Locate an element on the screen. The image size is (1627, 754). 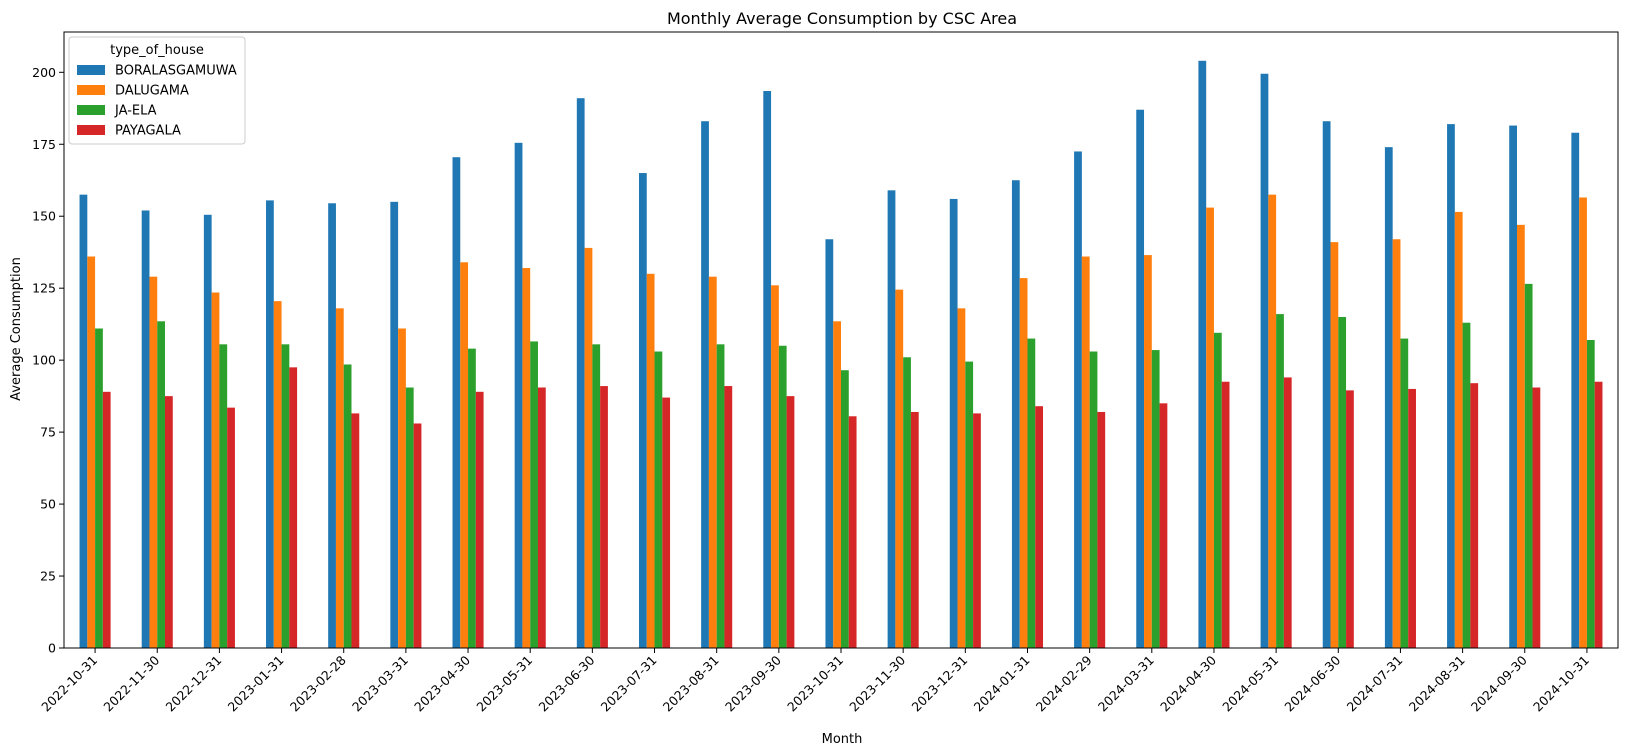
x-tick-label: 2023-03-31 is located at coordinates (380, 684).